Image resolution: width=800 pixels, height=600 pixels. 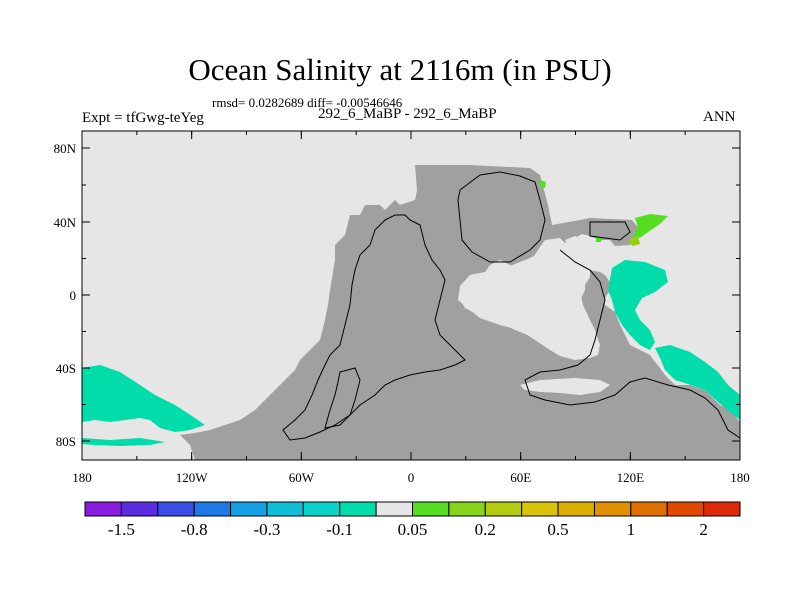 What do you see at coordinates (638, 305) in the screenshot?
I see `teal-patch-east` at bounding box center [638, 305].